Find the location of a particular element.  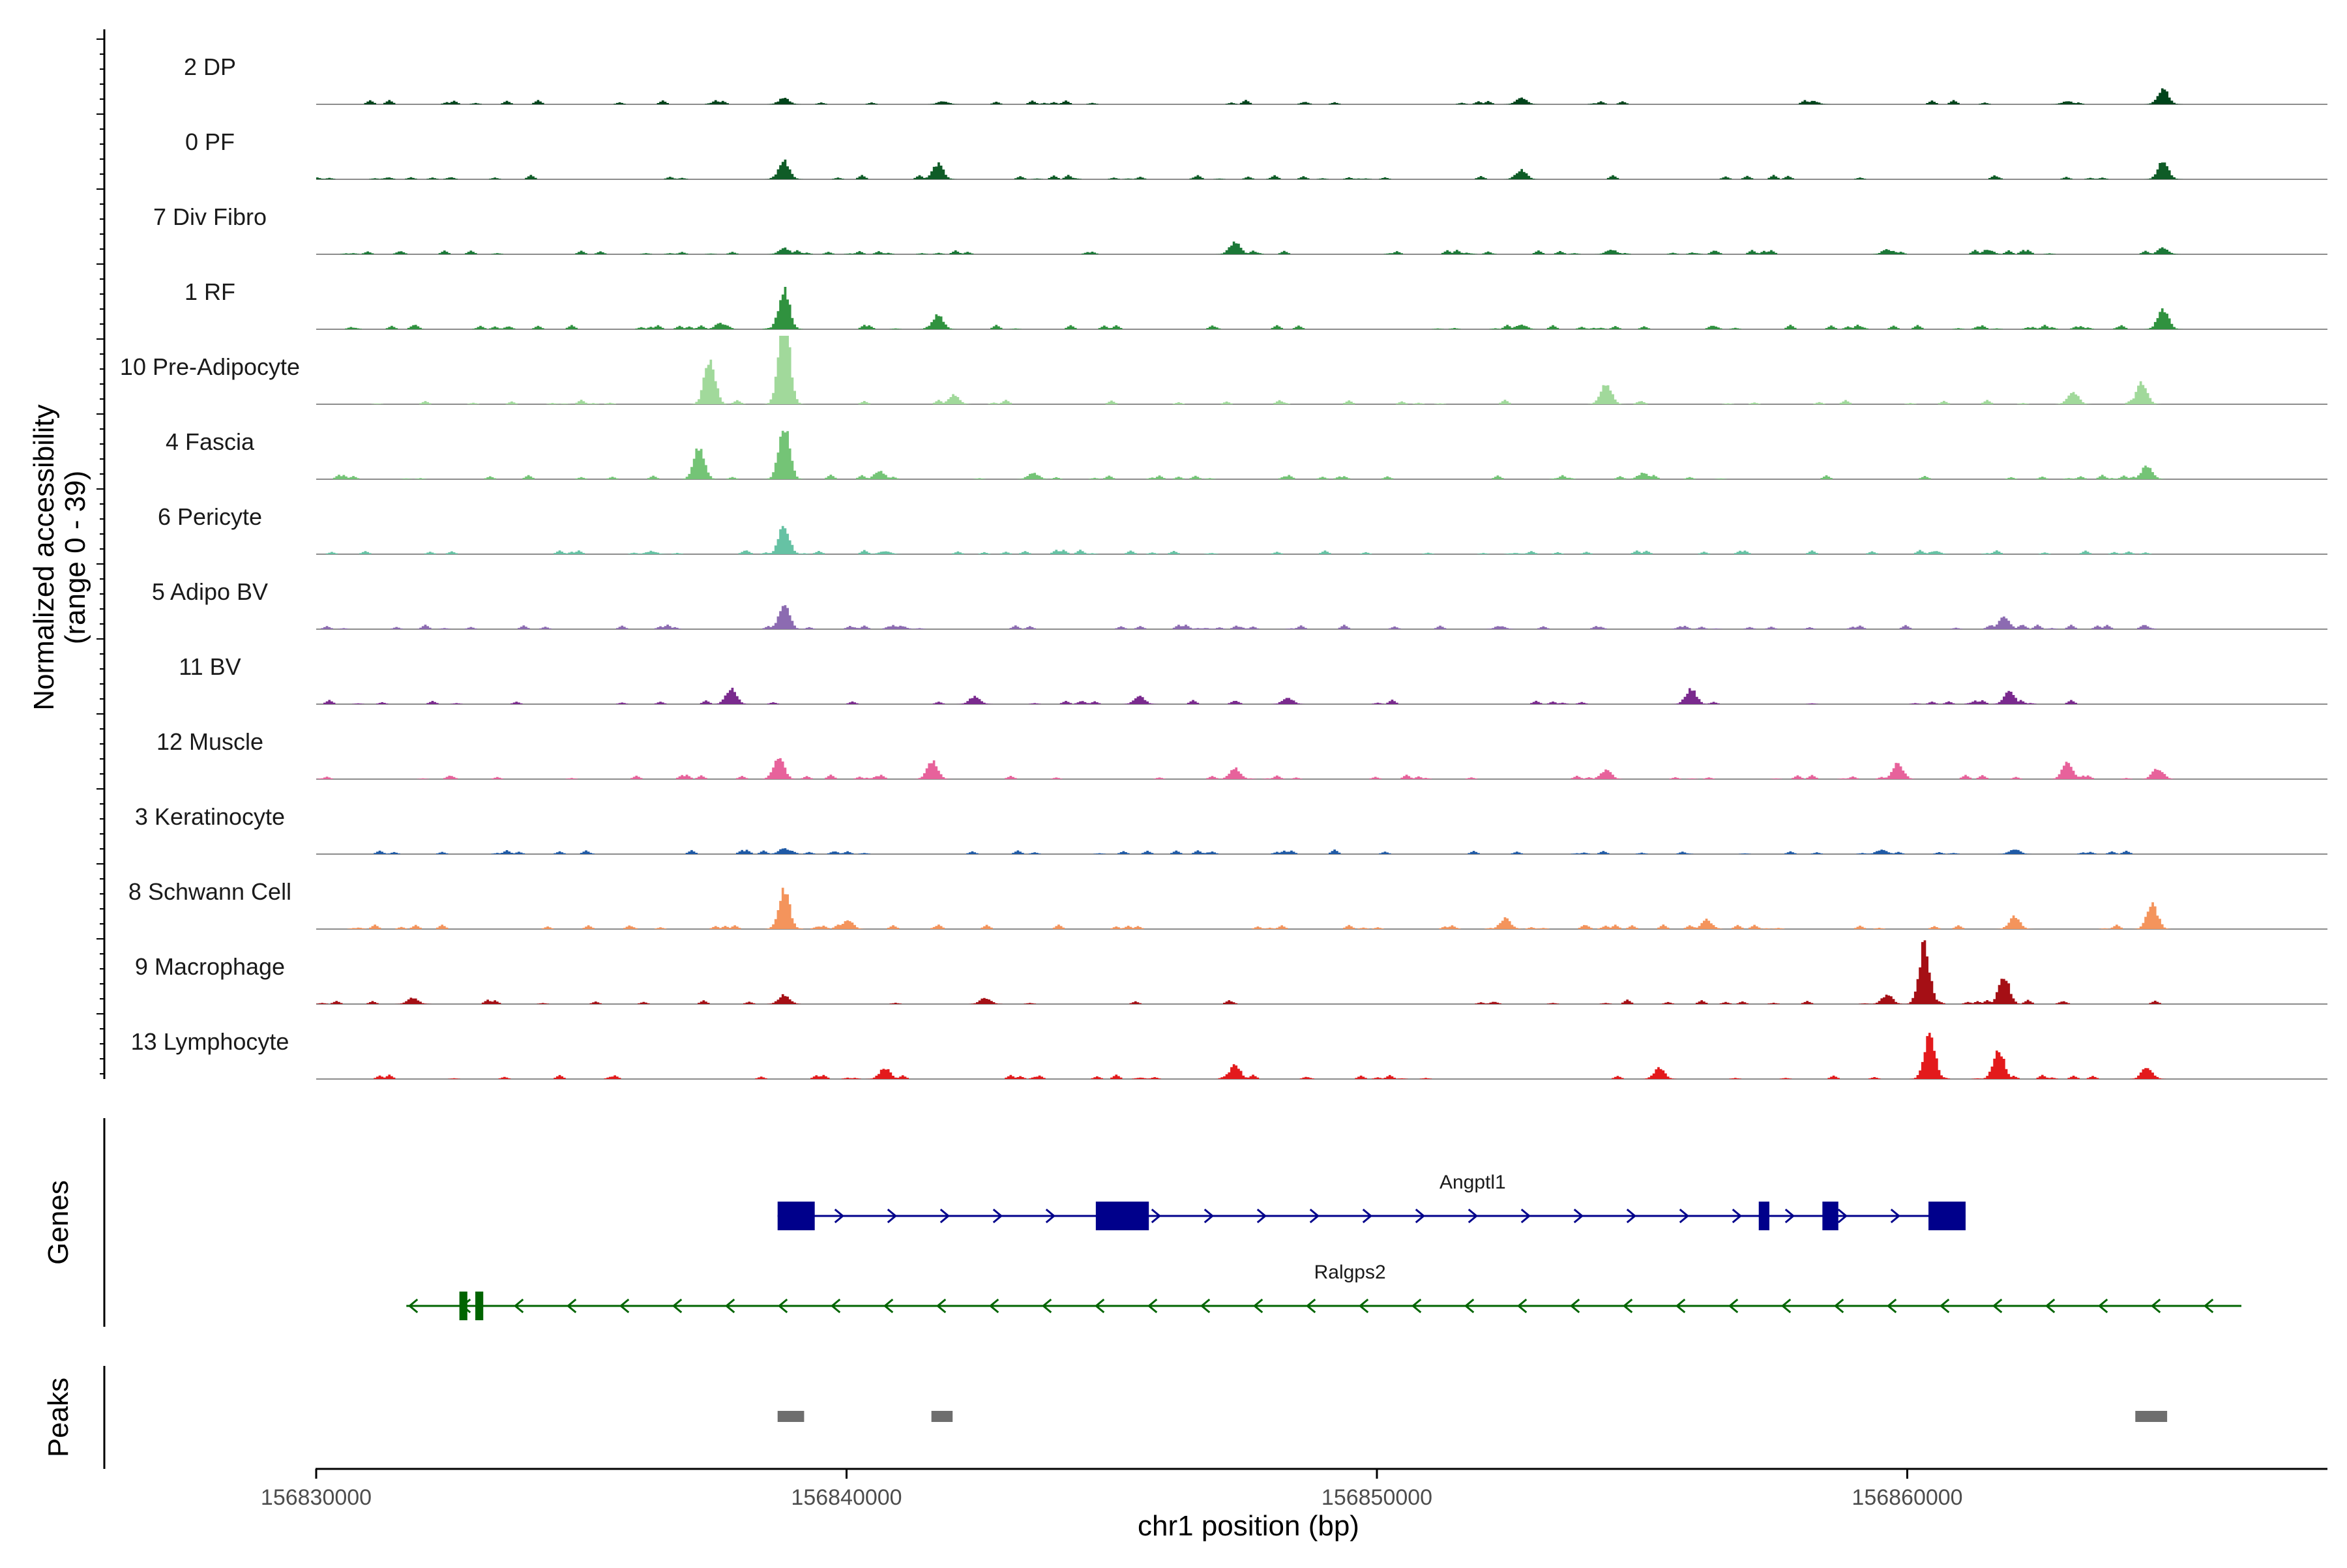

track-13: 9 Macrophage is located at coordinates (1231, 973).